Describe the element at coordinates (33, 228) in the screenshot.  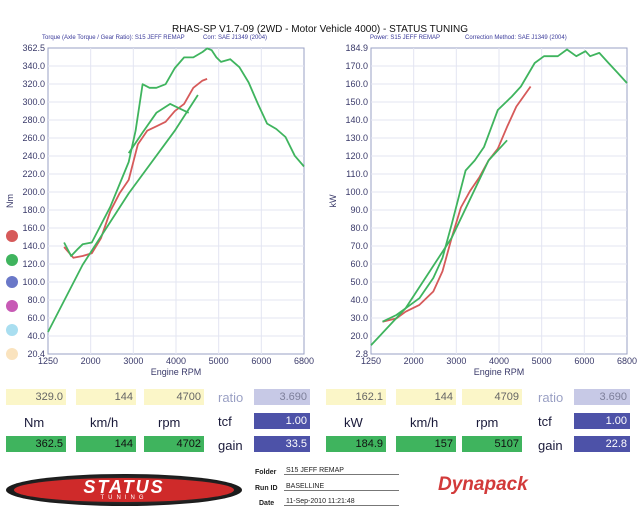
I see `torque-y-tick-label: 160.0` at that location.